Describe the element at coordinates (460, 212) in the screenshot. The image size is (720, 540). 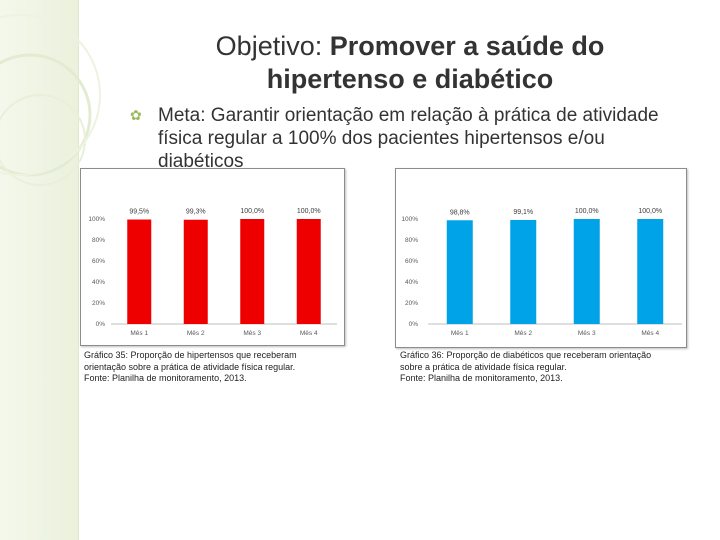
I see `data-label: 98,8%` at that location.